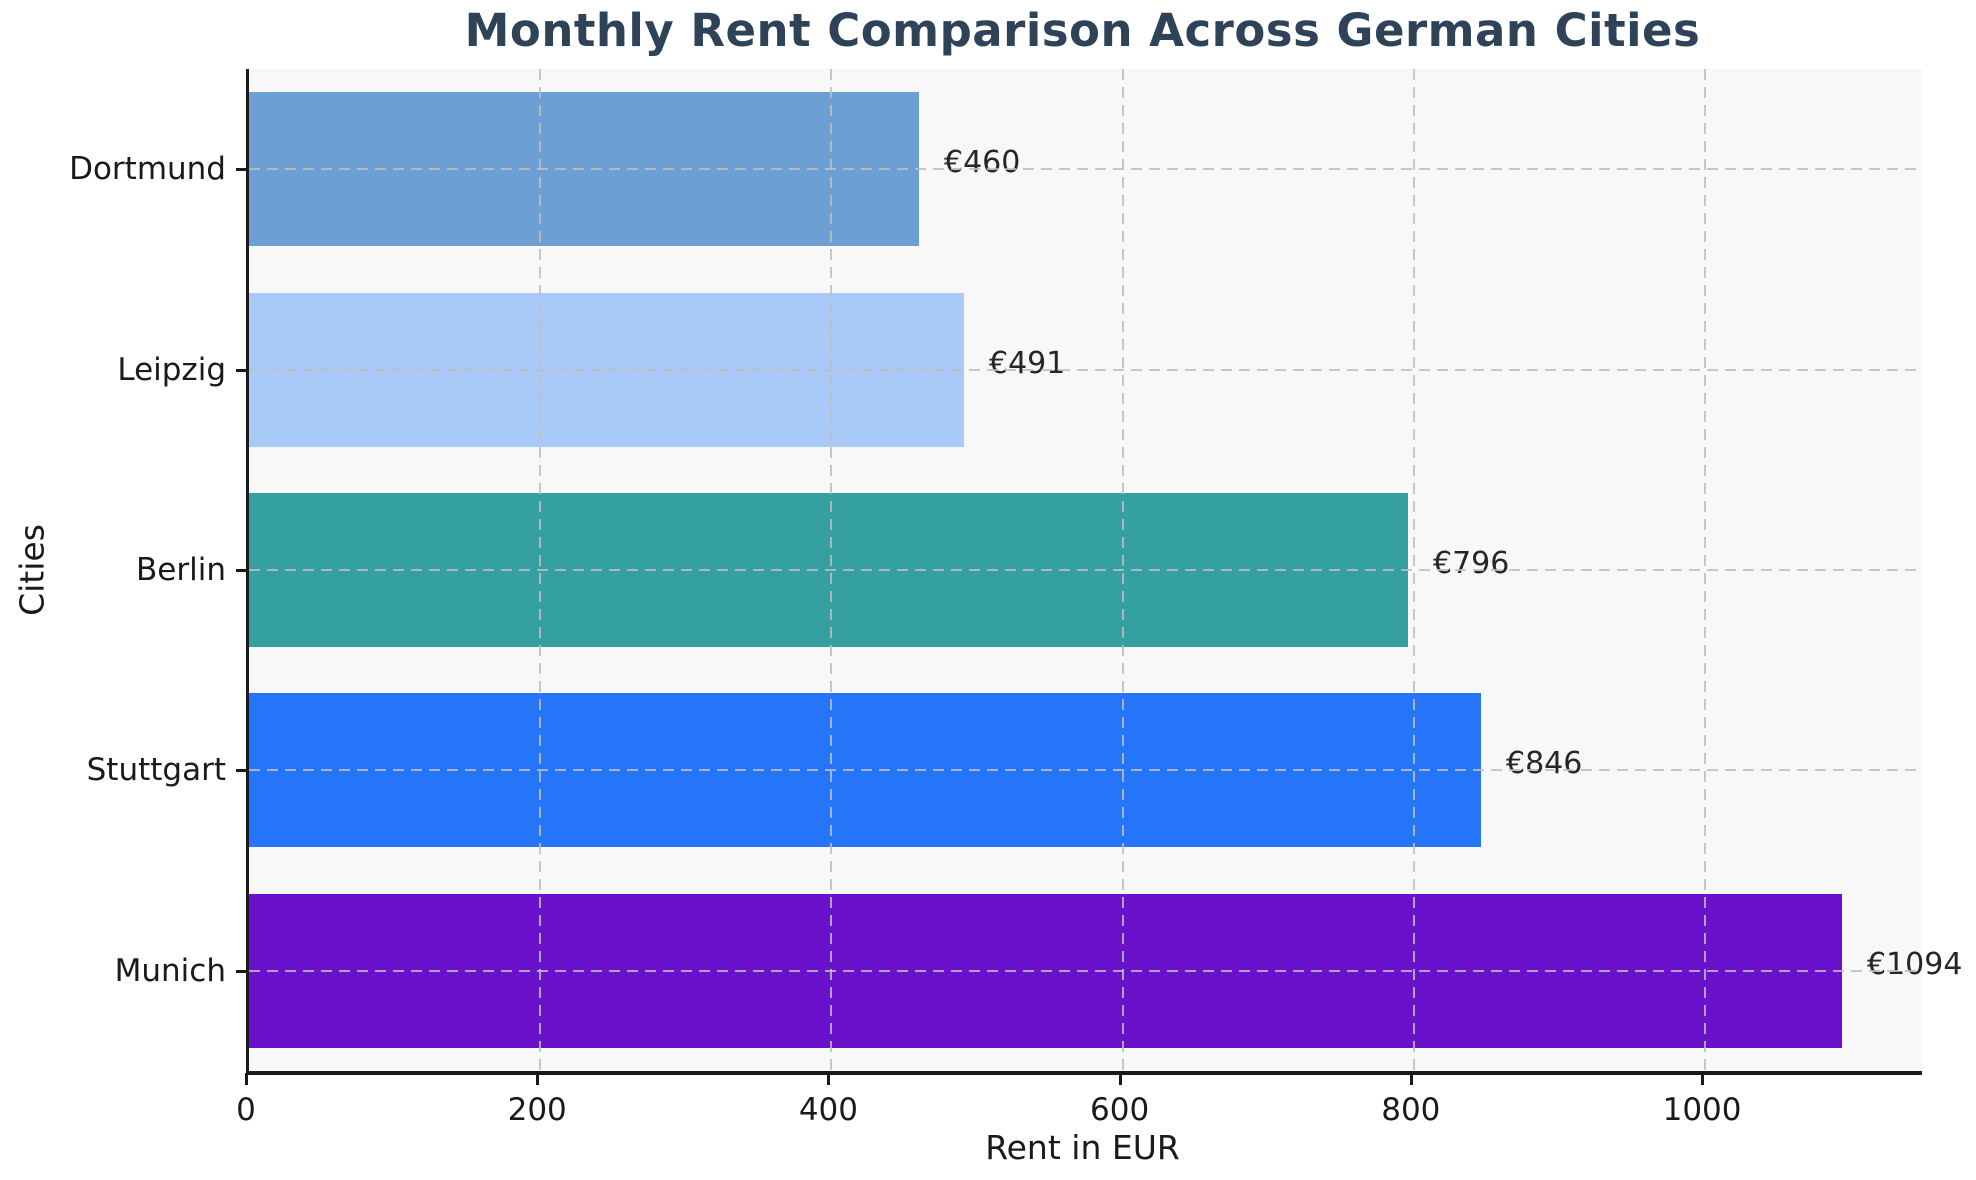 The width and height of the screenshot is (1976, 1180). Describe the element at coordinates (171, 370) in the screenshot. I see `y-tick-label-leipzig: Leipzig` at that location.